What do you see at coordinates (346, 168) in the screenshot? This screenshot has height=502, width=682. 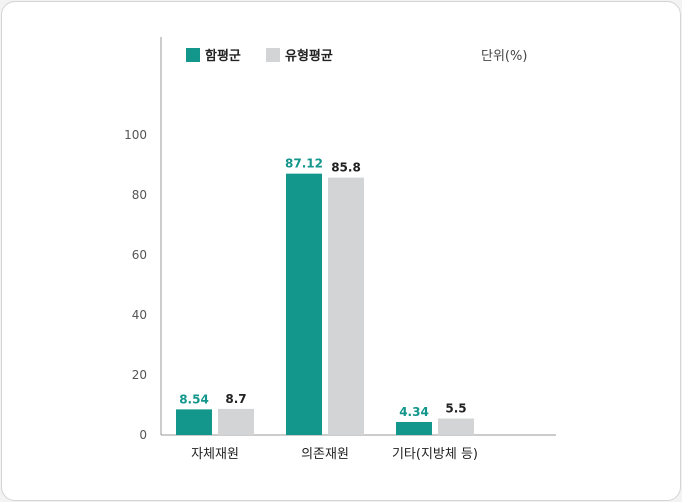 I see `value-label-series-1-category-1: 85.8` at bounding box center [346, 168].